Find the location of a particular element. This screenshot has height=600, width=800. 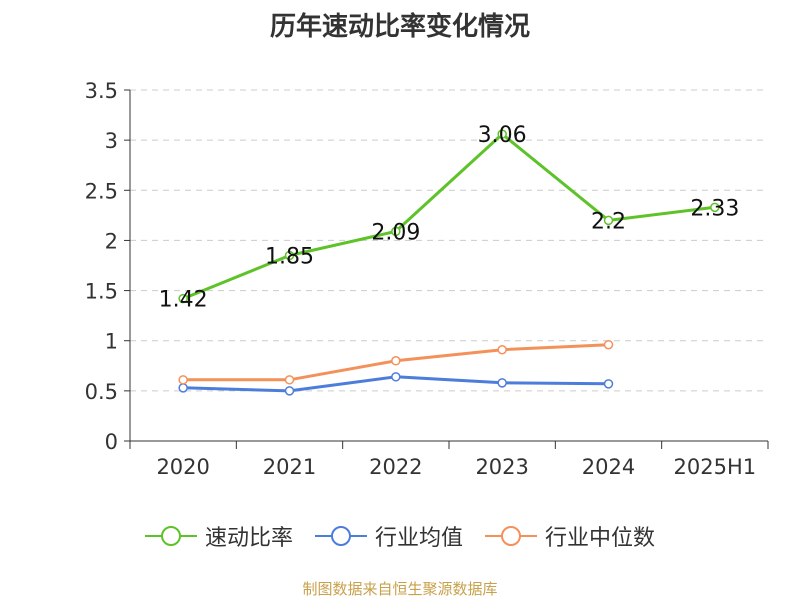

legend-item-quick-ratio: 速动比率 is located at coordinates (218, 536).